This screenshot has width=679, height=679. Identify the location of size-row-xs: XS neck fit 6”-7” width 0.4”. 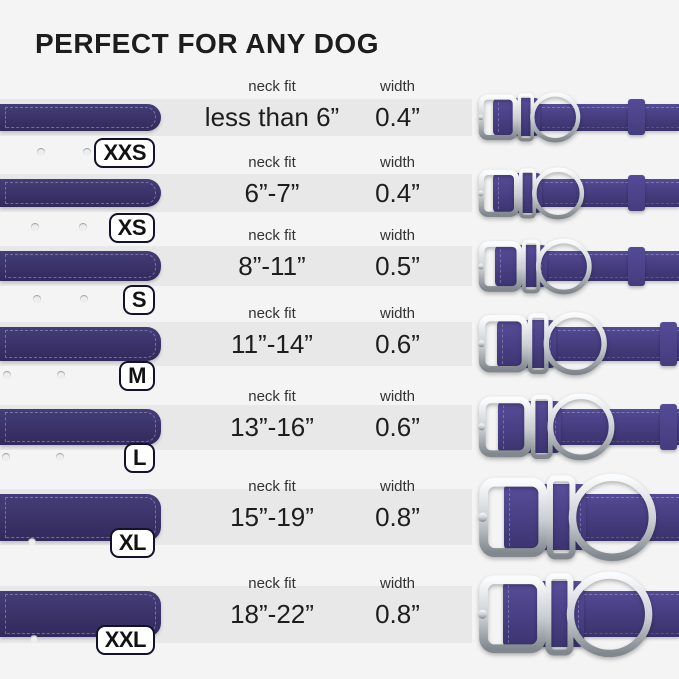
(339, 194).